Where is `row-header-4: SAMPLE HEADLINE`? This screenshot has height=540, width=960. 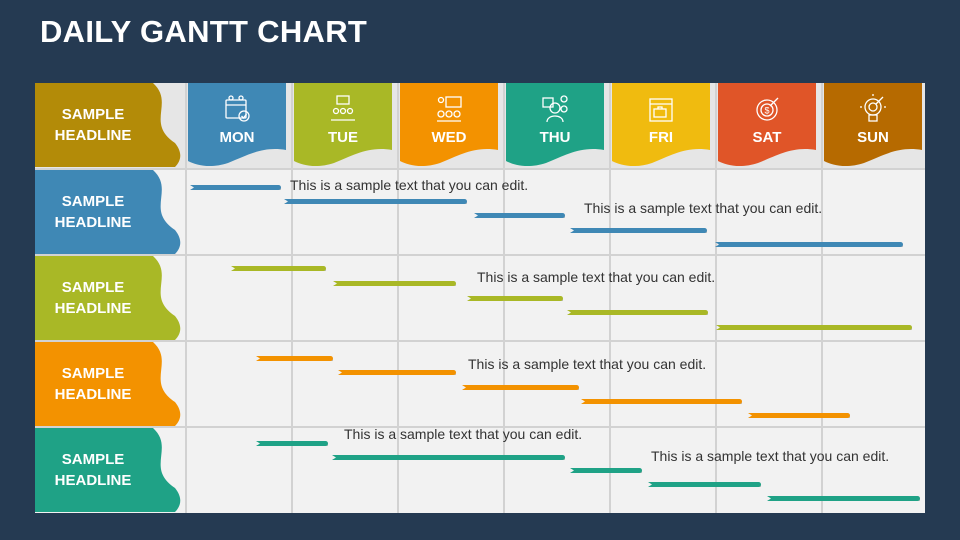
row-header-4: SAMPLE HEADLINE is located at coordinates (111, 470).